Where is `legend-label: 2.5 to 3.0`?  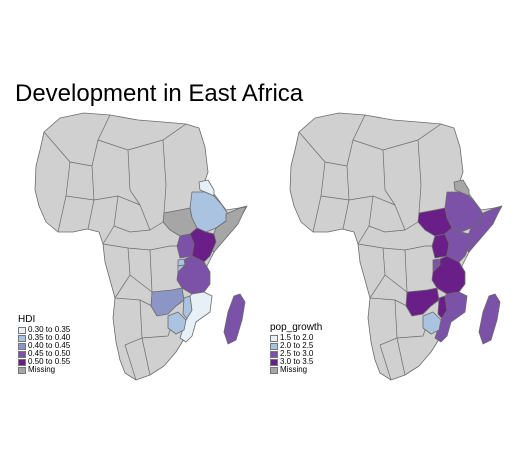
legend-label: 2.5 to 3.0 is located at coordinates (297, 353).